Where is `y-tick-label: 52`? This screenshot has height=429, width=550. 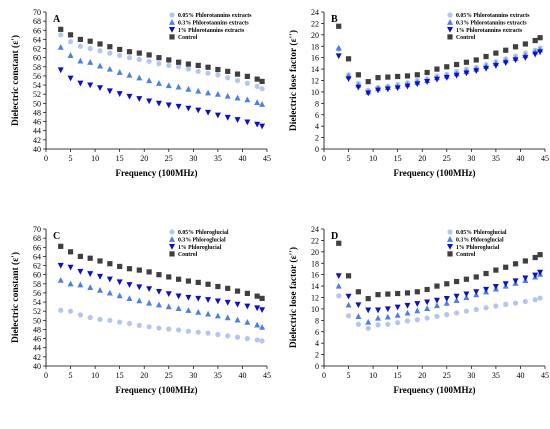
y-tick-label: 52 is located at coordinates (37, 311).